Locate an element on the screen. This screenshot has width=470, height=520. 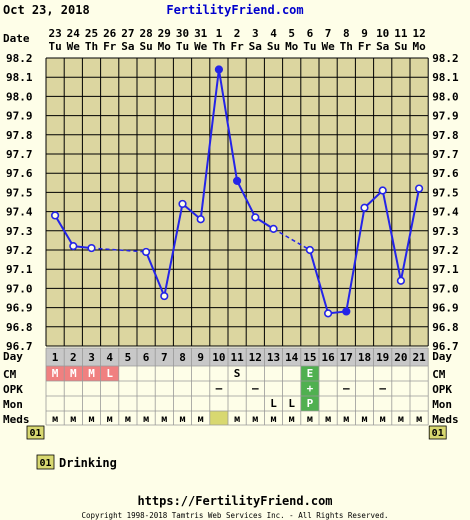
date-tick: 6 is located at coordinates (310, 33).